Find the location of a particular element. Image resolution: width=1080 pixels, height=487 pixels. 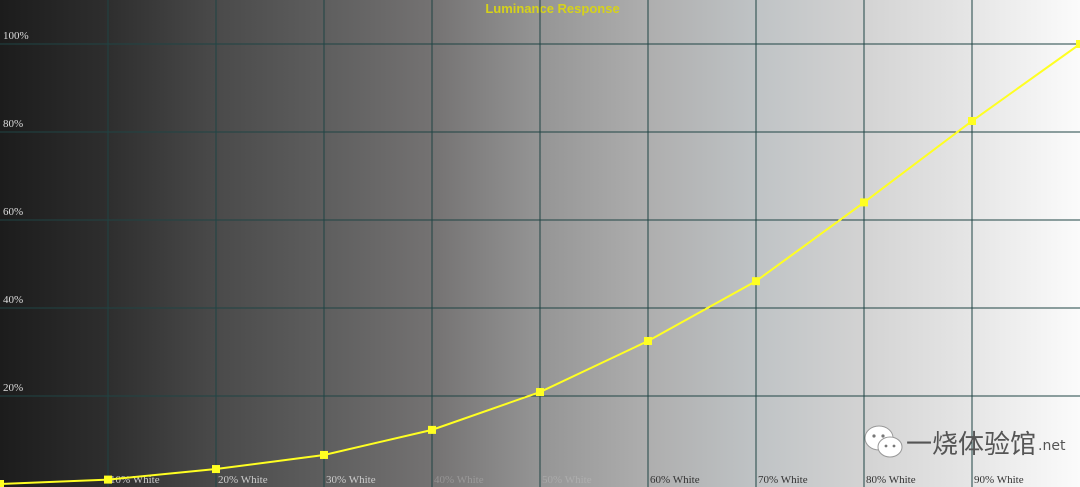

x-tick-label: 70% White is located at coordinates (783, 480).